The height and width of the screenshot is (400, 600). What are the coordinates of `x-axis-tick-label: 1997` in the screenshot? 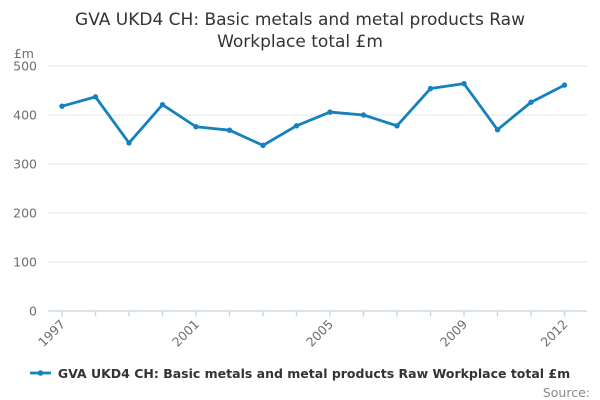 It's located at (51, 333).